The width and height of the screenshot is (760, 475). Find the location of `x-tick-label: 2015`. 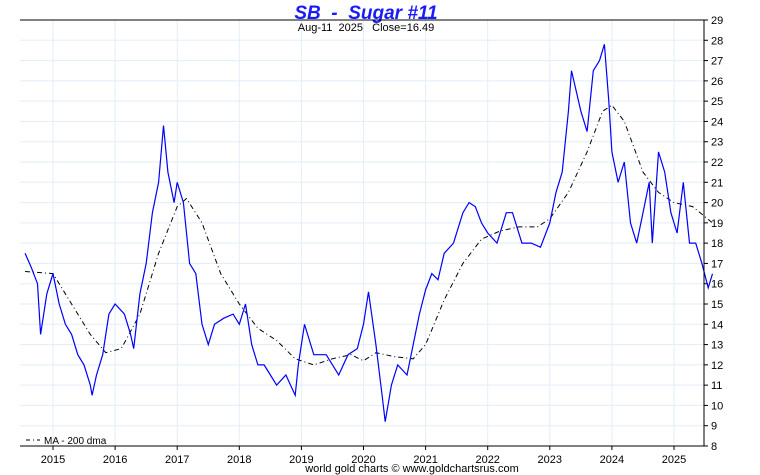

x-tick-label: 2015 is located at coordinates (53, 460).